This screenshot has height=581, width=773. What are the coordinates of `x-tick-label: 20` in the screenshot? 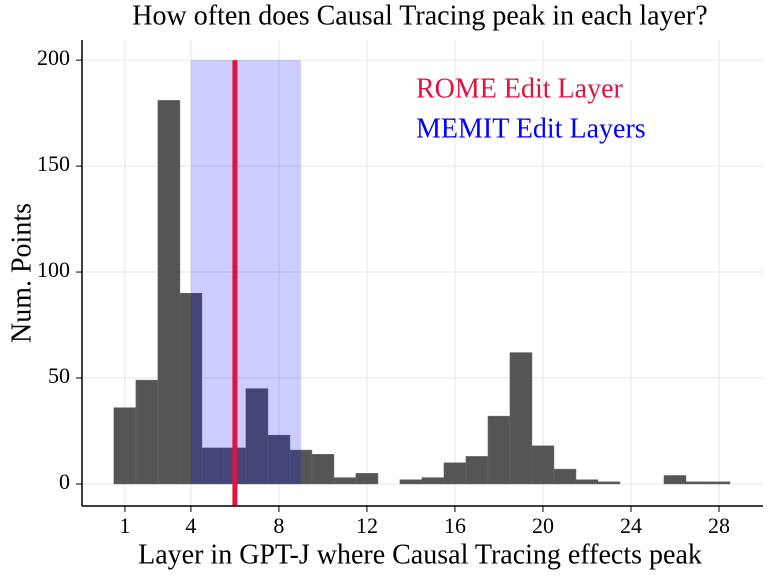 It's located at (543, 525).